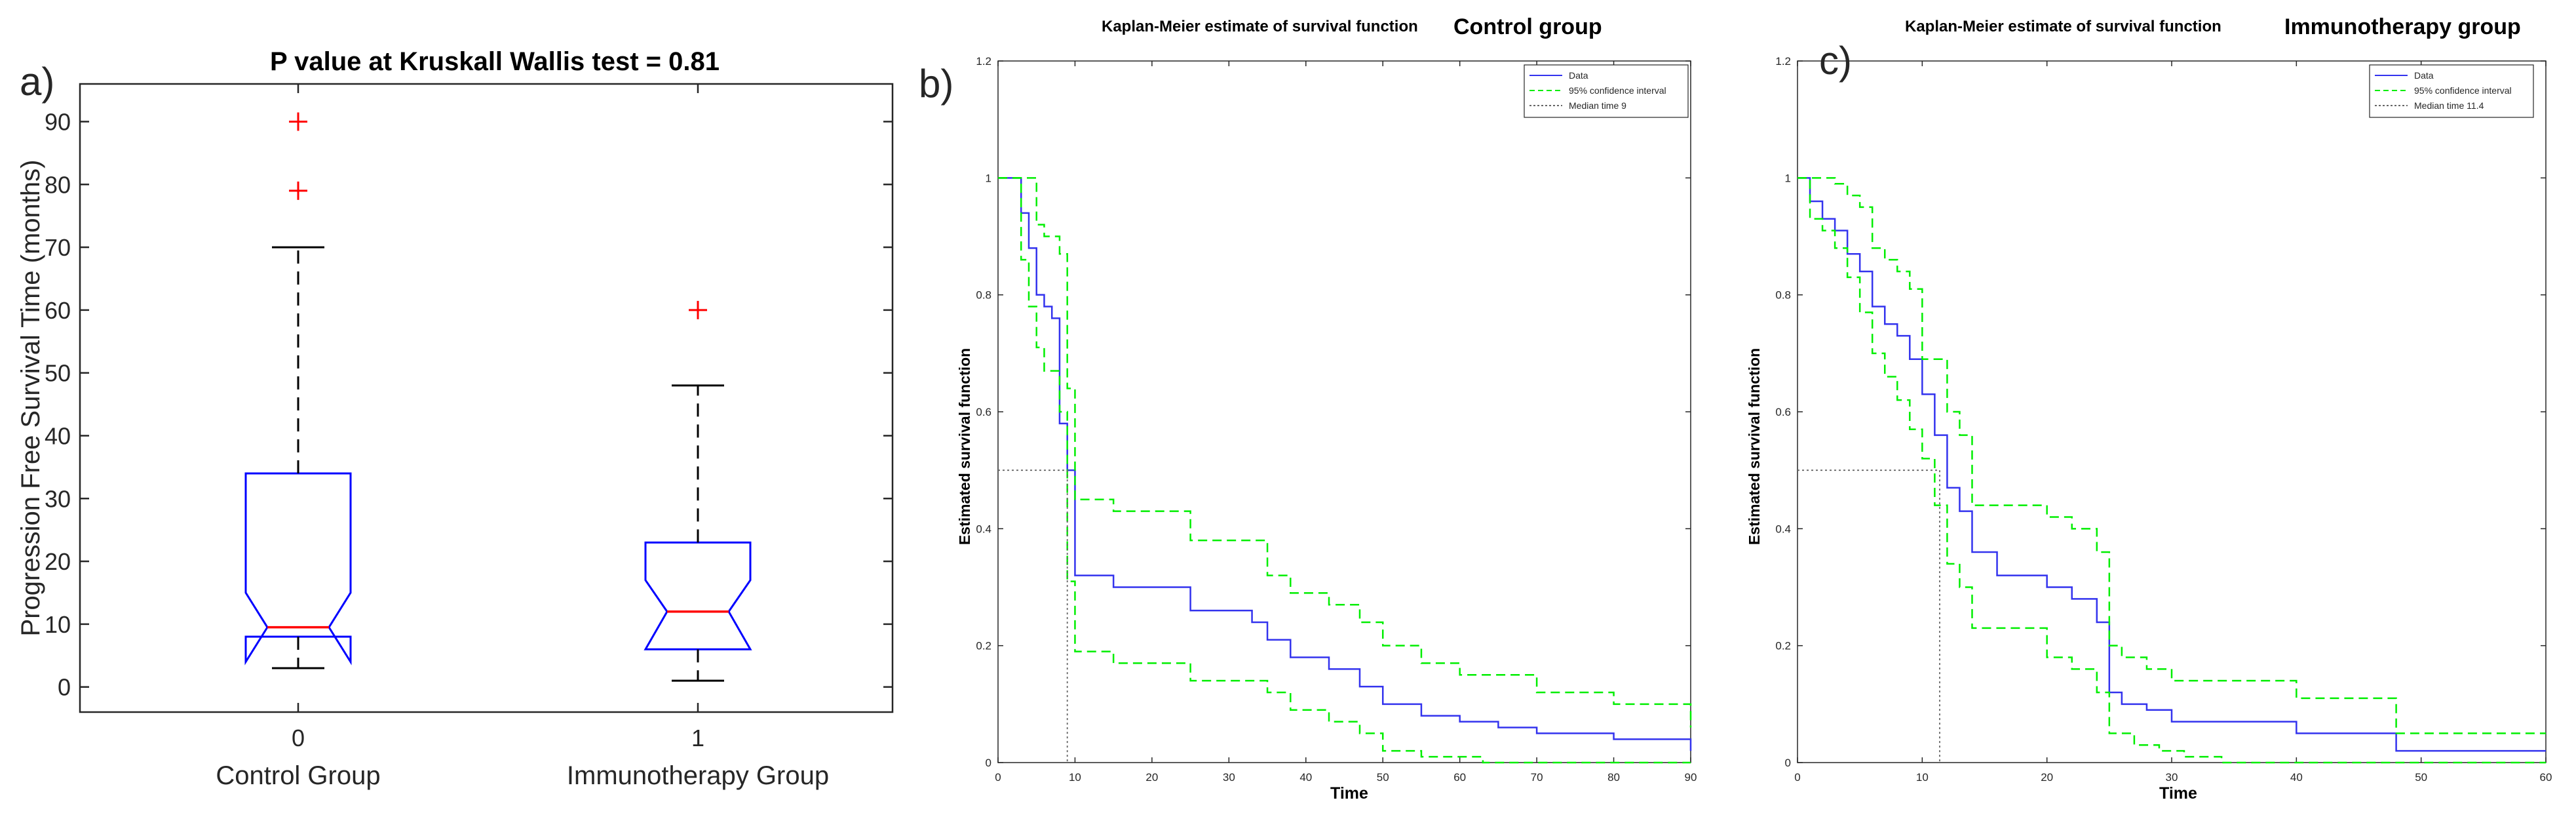 The height and width of the screenshot is (817, 2576). I want to click on km-b-x-tick-label: 30, so click(1229, 777).